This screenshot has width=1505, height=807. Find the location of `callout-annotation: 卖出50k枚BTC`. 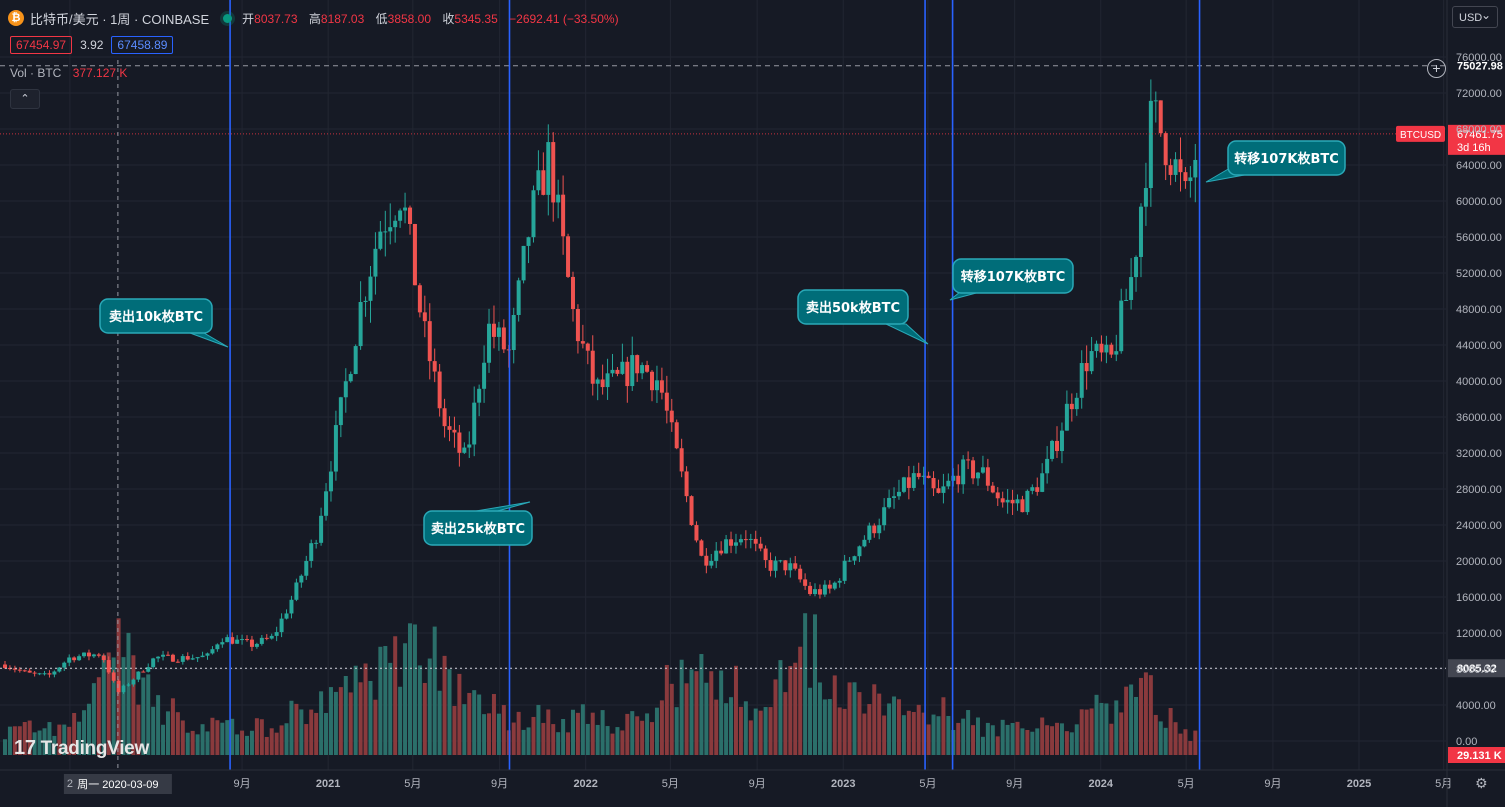

callout-annotation: 卖出50k枚BTC is located at coordinates (863, 317).